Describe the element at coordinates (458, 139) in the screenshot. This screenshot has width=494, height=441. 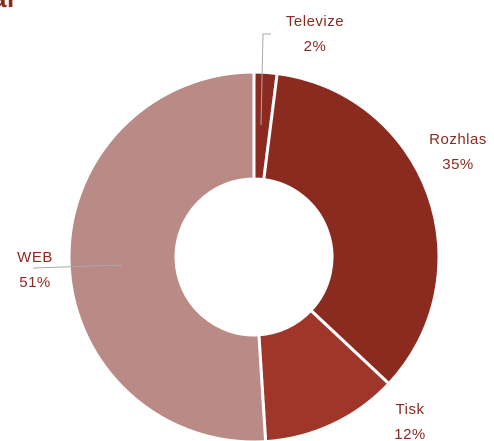
I see `category-label: Rozhlas` at that location.